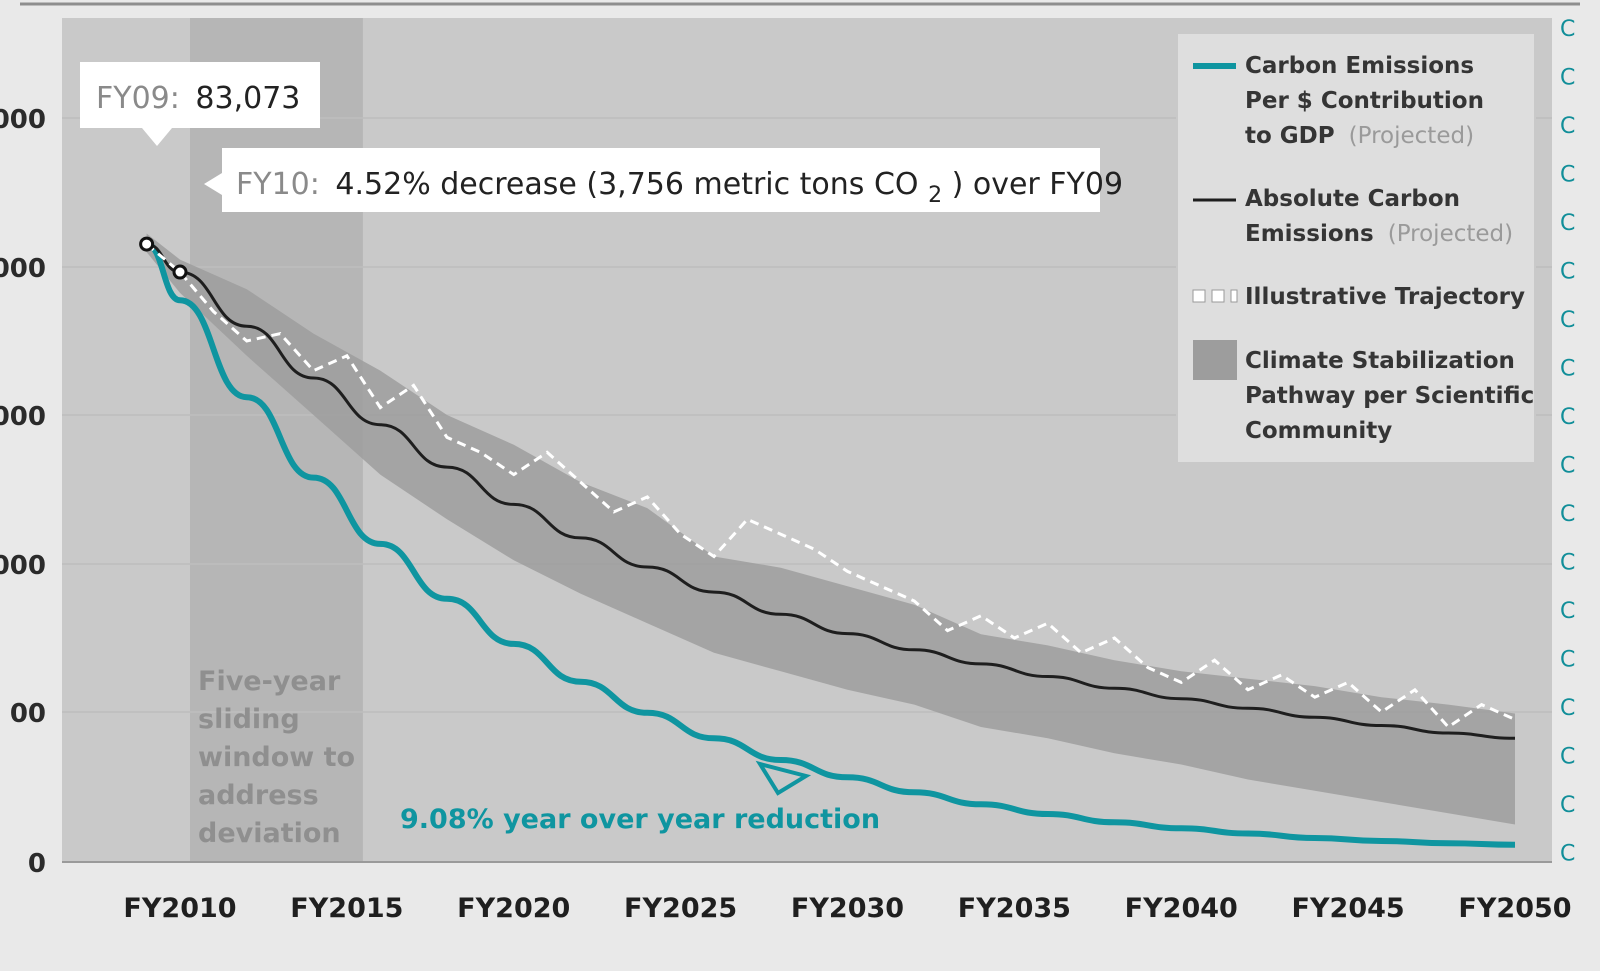  Describe the element at coordinates (935, 195) in the screenshot. I see `fy10-callout-subscript: 2` at that location.